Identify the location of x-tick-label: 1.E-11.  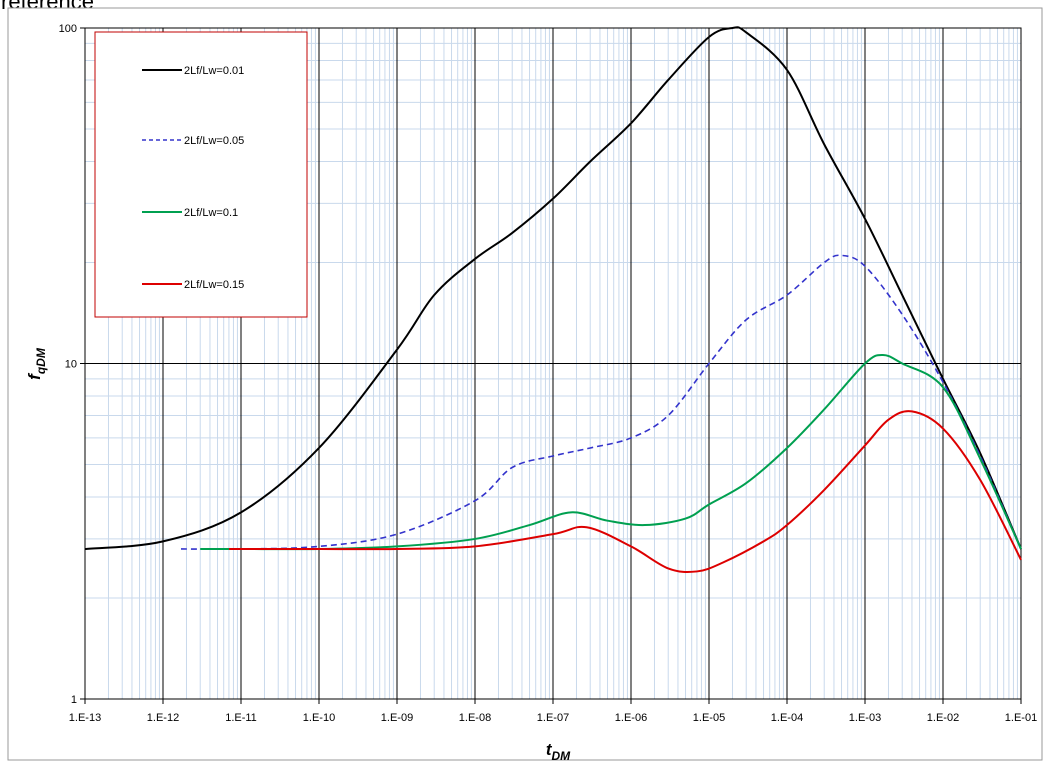
(241, 718).